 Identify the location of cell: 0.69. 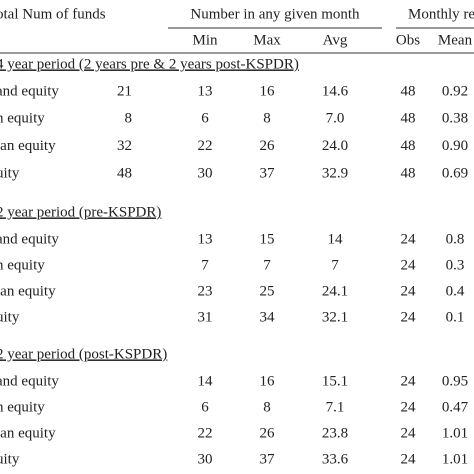
(455, 173).